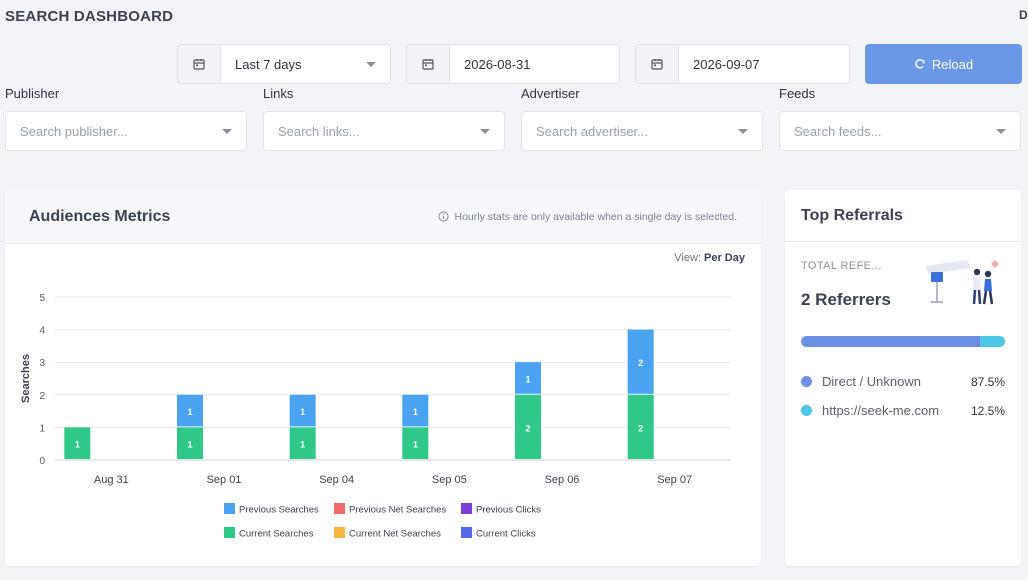  What do you see at coordinates (506, 534) in the screenshot?
I see `legend-label: Current Clicks` at bounding box center [506, 534].